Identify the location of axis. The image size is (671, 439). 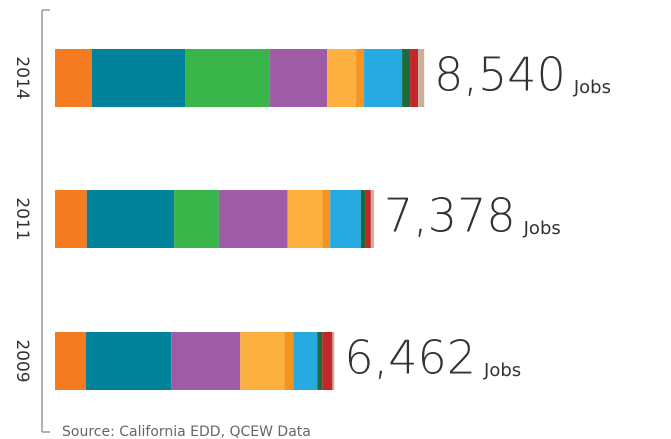
(45, 221).